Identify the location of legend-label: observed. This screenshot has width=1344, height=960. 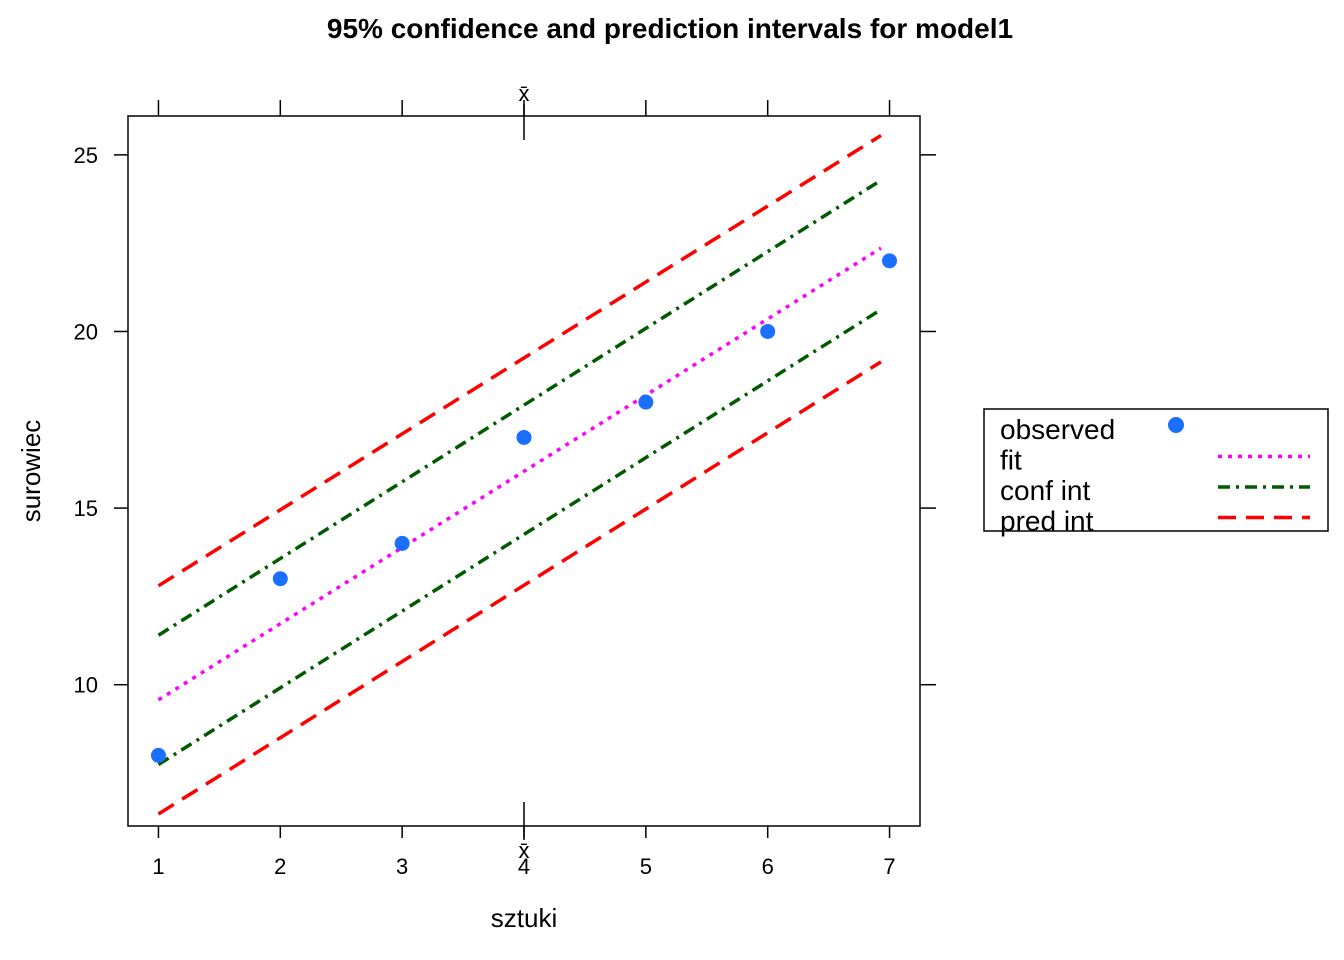
(1057, 429).